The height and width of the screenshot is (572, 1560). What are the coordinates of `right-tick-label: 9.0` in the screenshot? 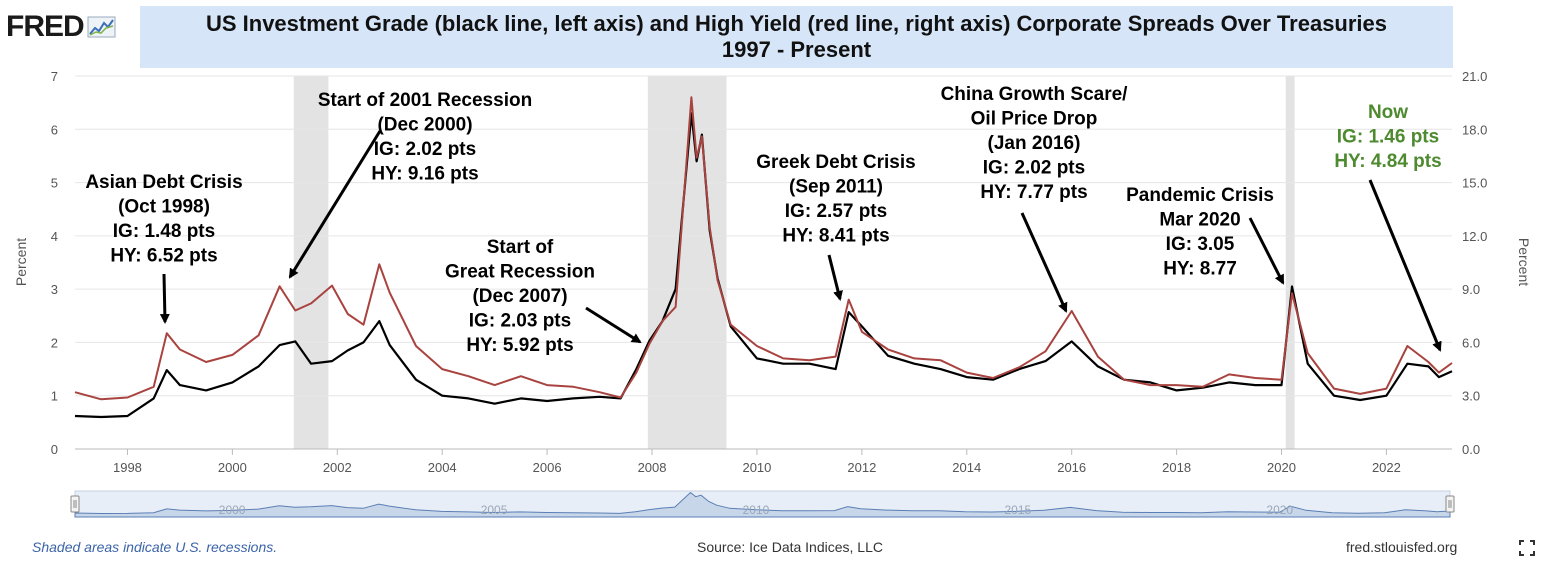 It's located at (1471, 289).